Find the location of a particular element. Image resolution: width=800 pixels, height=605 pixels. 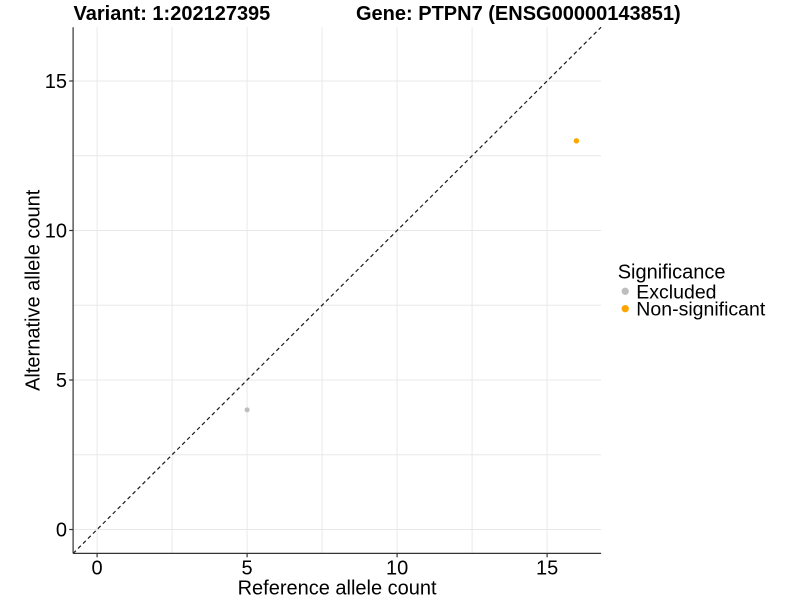

svg-text: Variant: 1:202127395 is located at coordinates (172, 14).